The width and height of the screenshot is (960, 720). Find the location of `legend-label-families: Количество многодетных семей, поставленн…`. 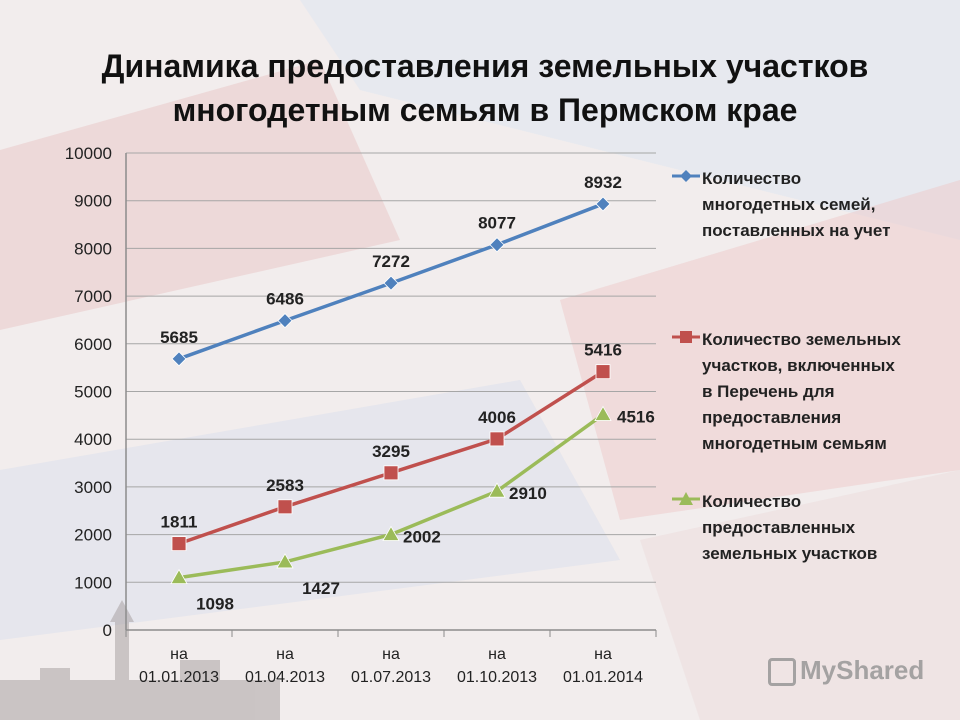

legend-label-families: Количество многодетных семей, поставленн… is located at coordinates (796, 204).